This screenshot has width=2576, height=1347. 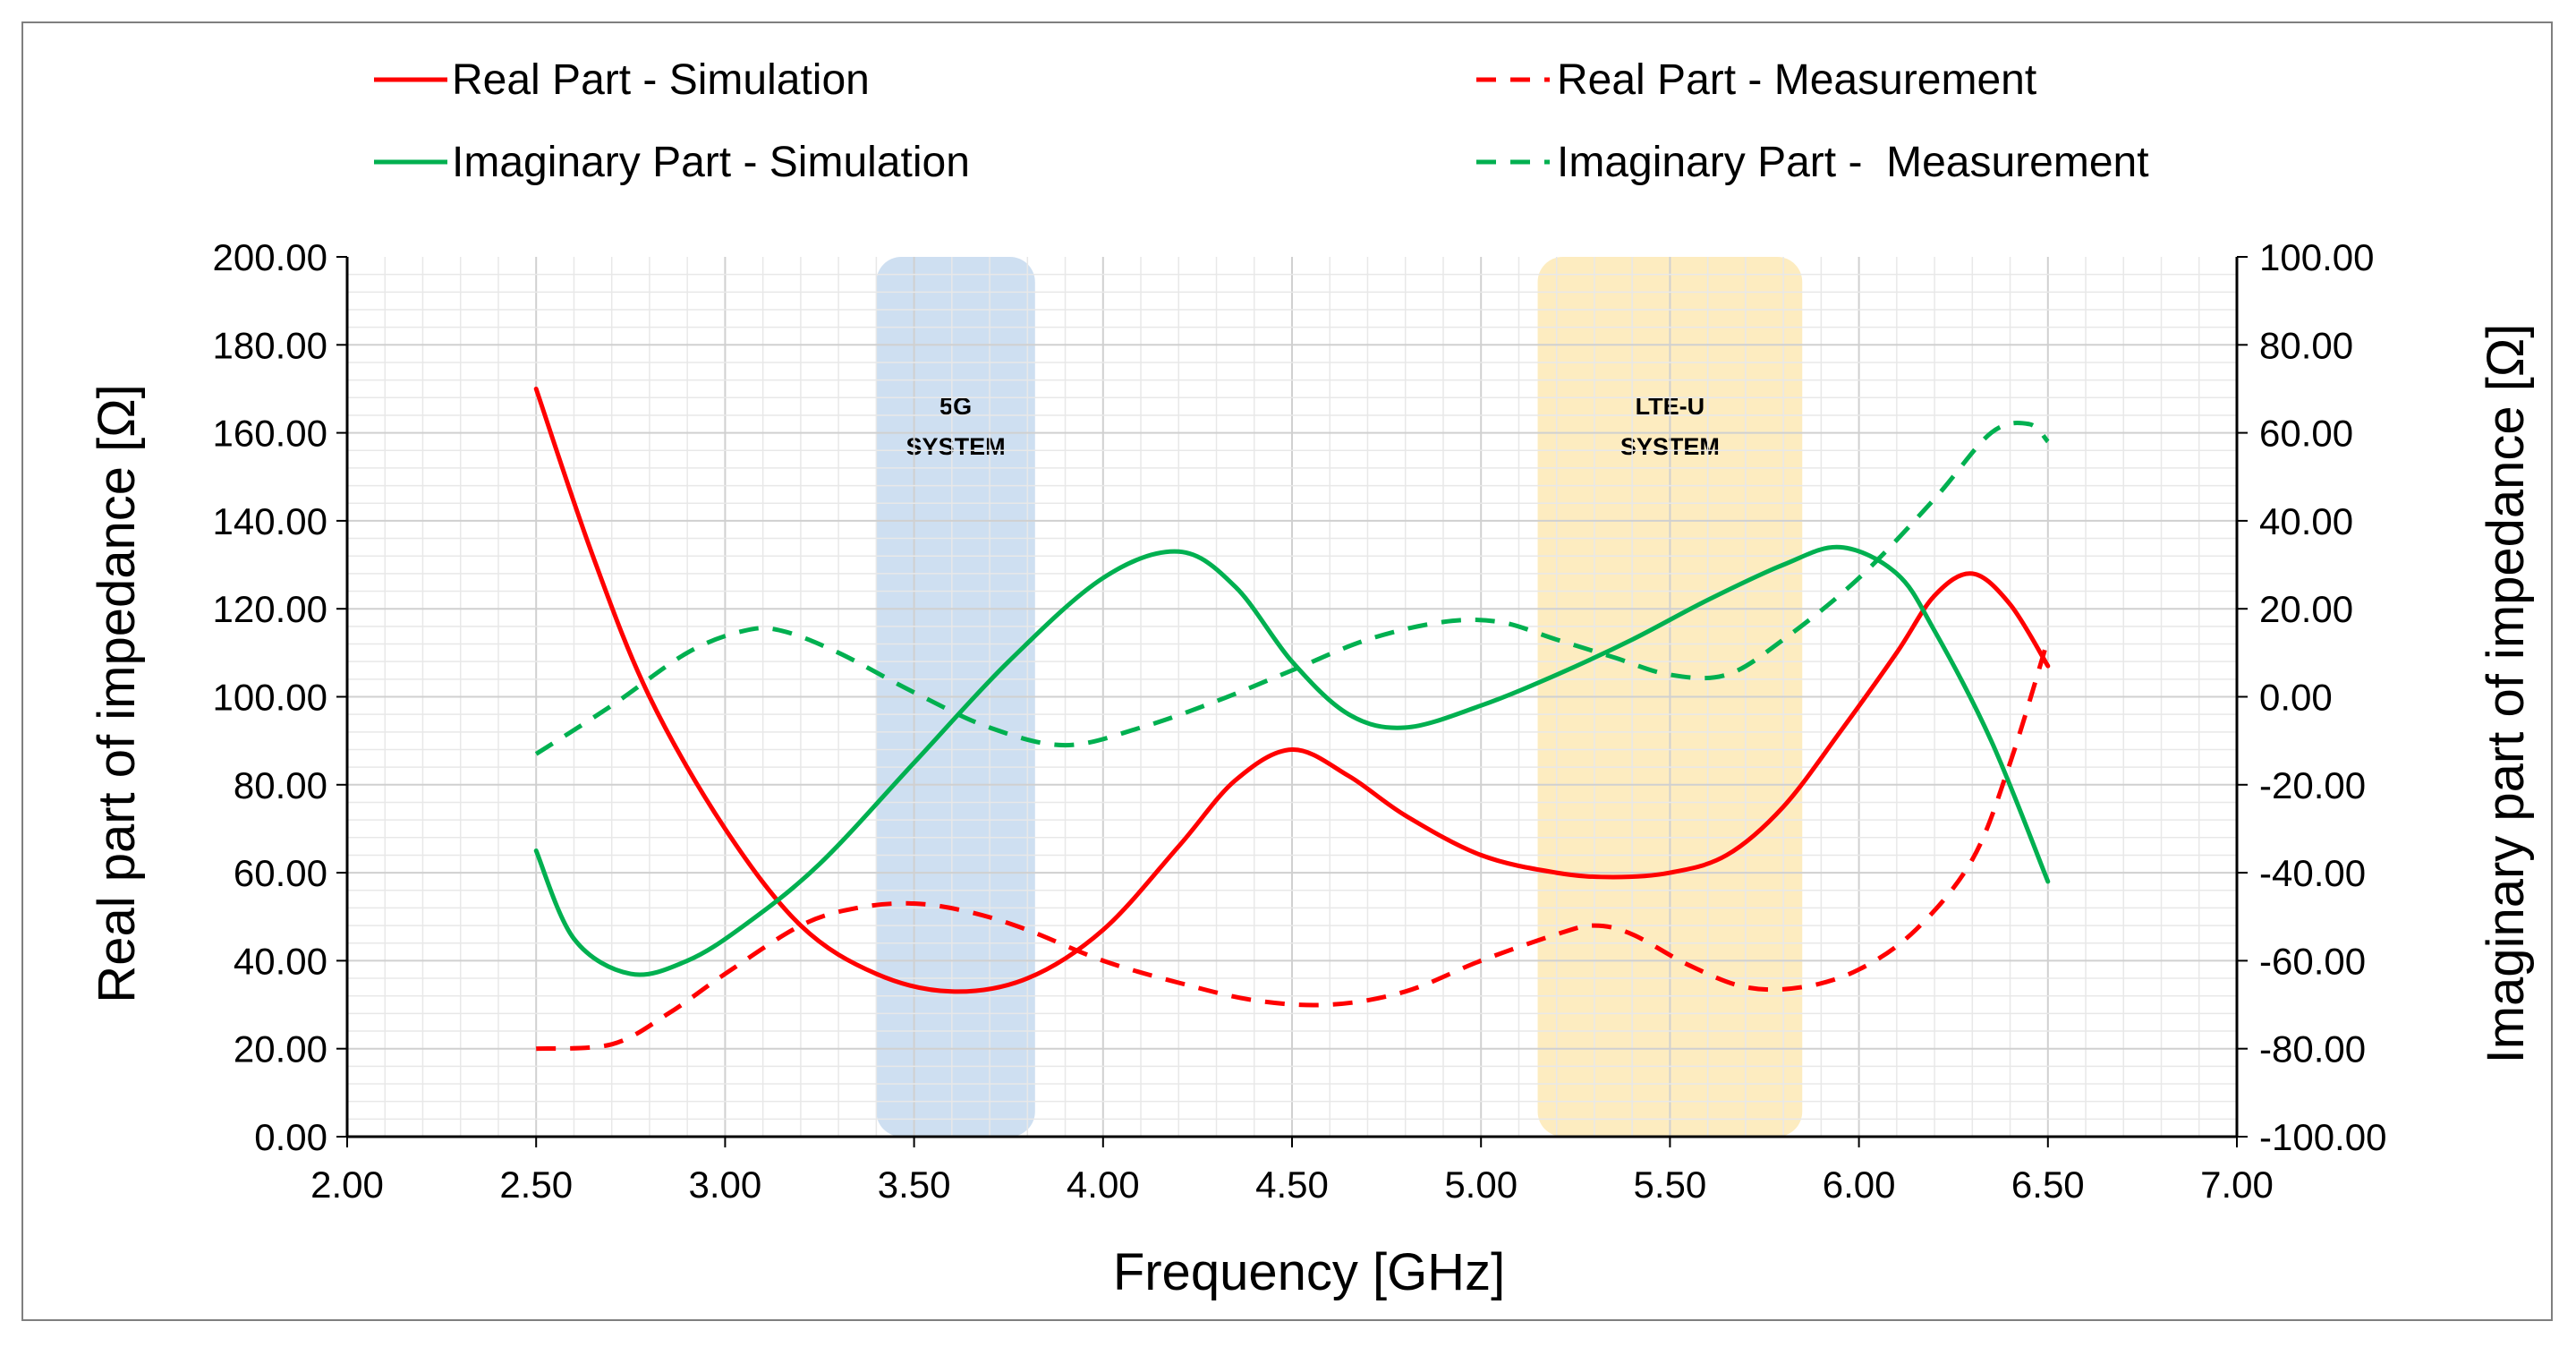 What do you see at coordinates (117, 693) in the screenshot?
I see `y-left-axis-title: Real part of impedance [Ω]` at bounding box center [117, 693].